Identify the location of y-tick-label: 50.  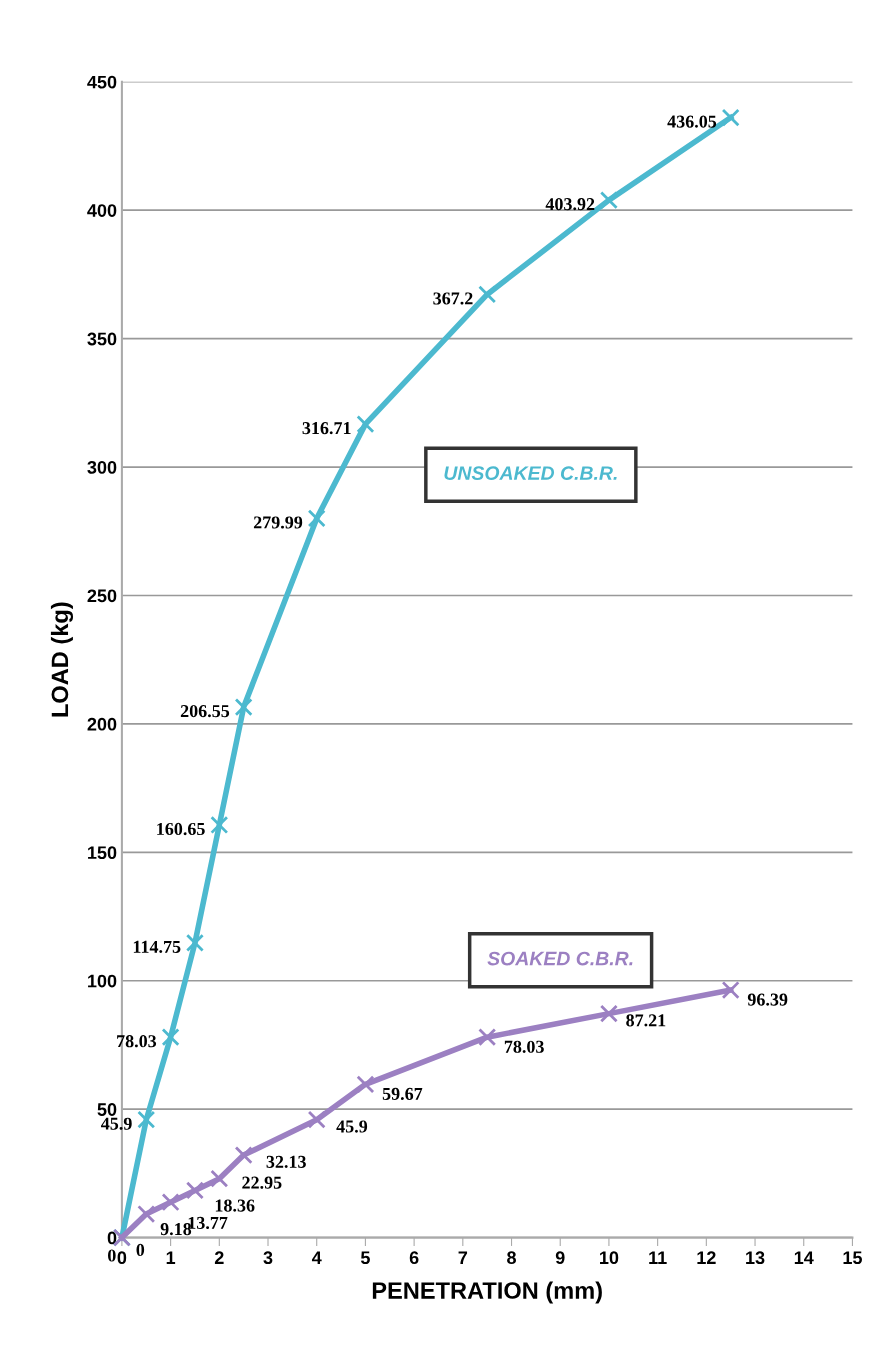
(107, 1109).